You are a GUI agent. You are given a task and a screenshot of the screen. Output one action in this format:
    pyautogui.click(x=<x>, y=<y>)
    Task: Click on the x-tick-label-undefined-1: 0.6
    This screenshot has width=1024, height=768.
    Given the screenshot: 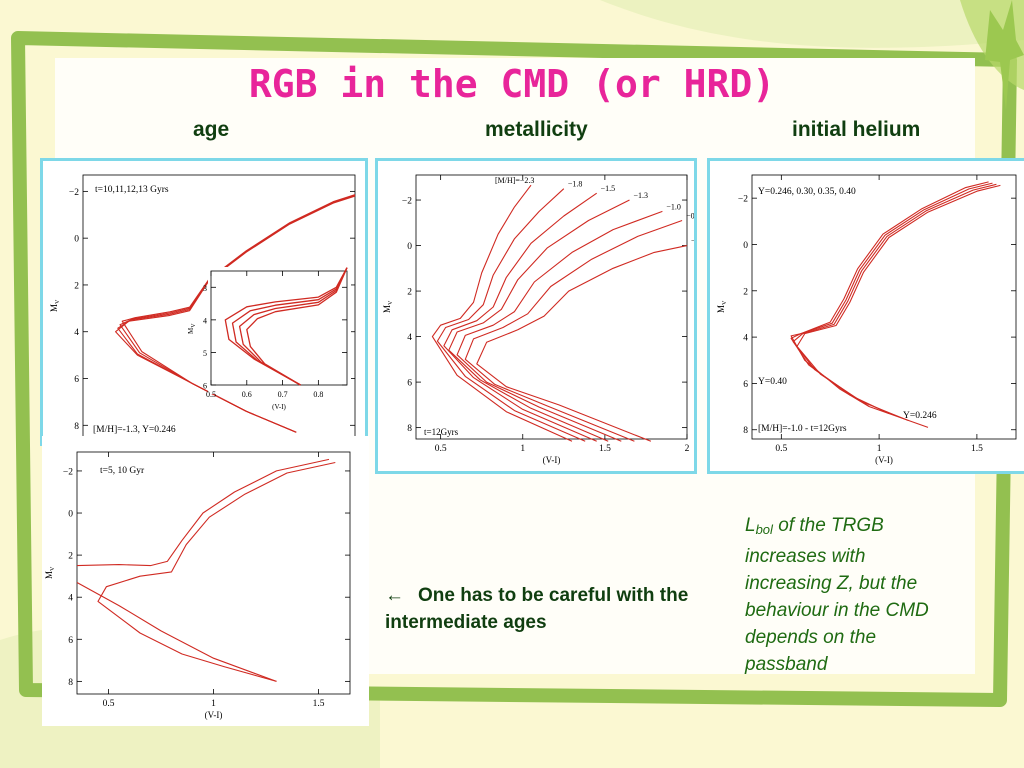 What is the action you would take?
    pyautogui.click(x=247, y=394)
    